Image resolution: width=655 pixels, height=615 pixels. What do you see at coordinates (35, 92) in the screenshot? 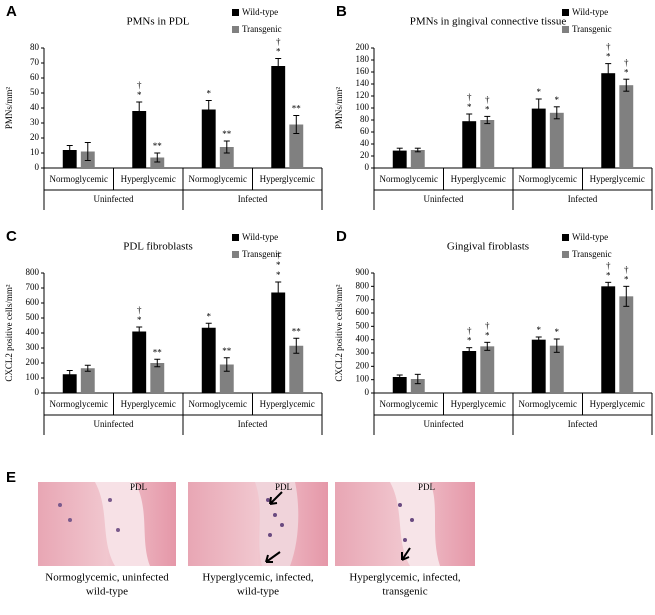
I see `y-tick-label: 50` at bounding box center [35, 92].